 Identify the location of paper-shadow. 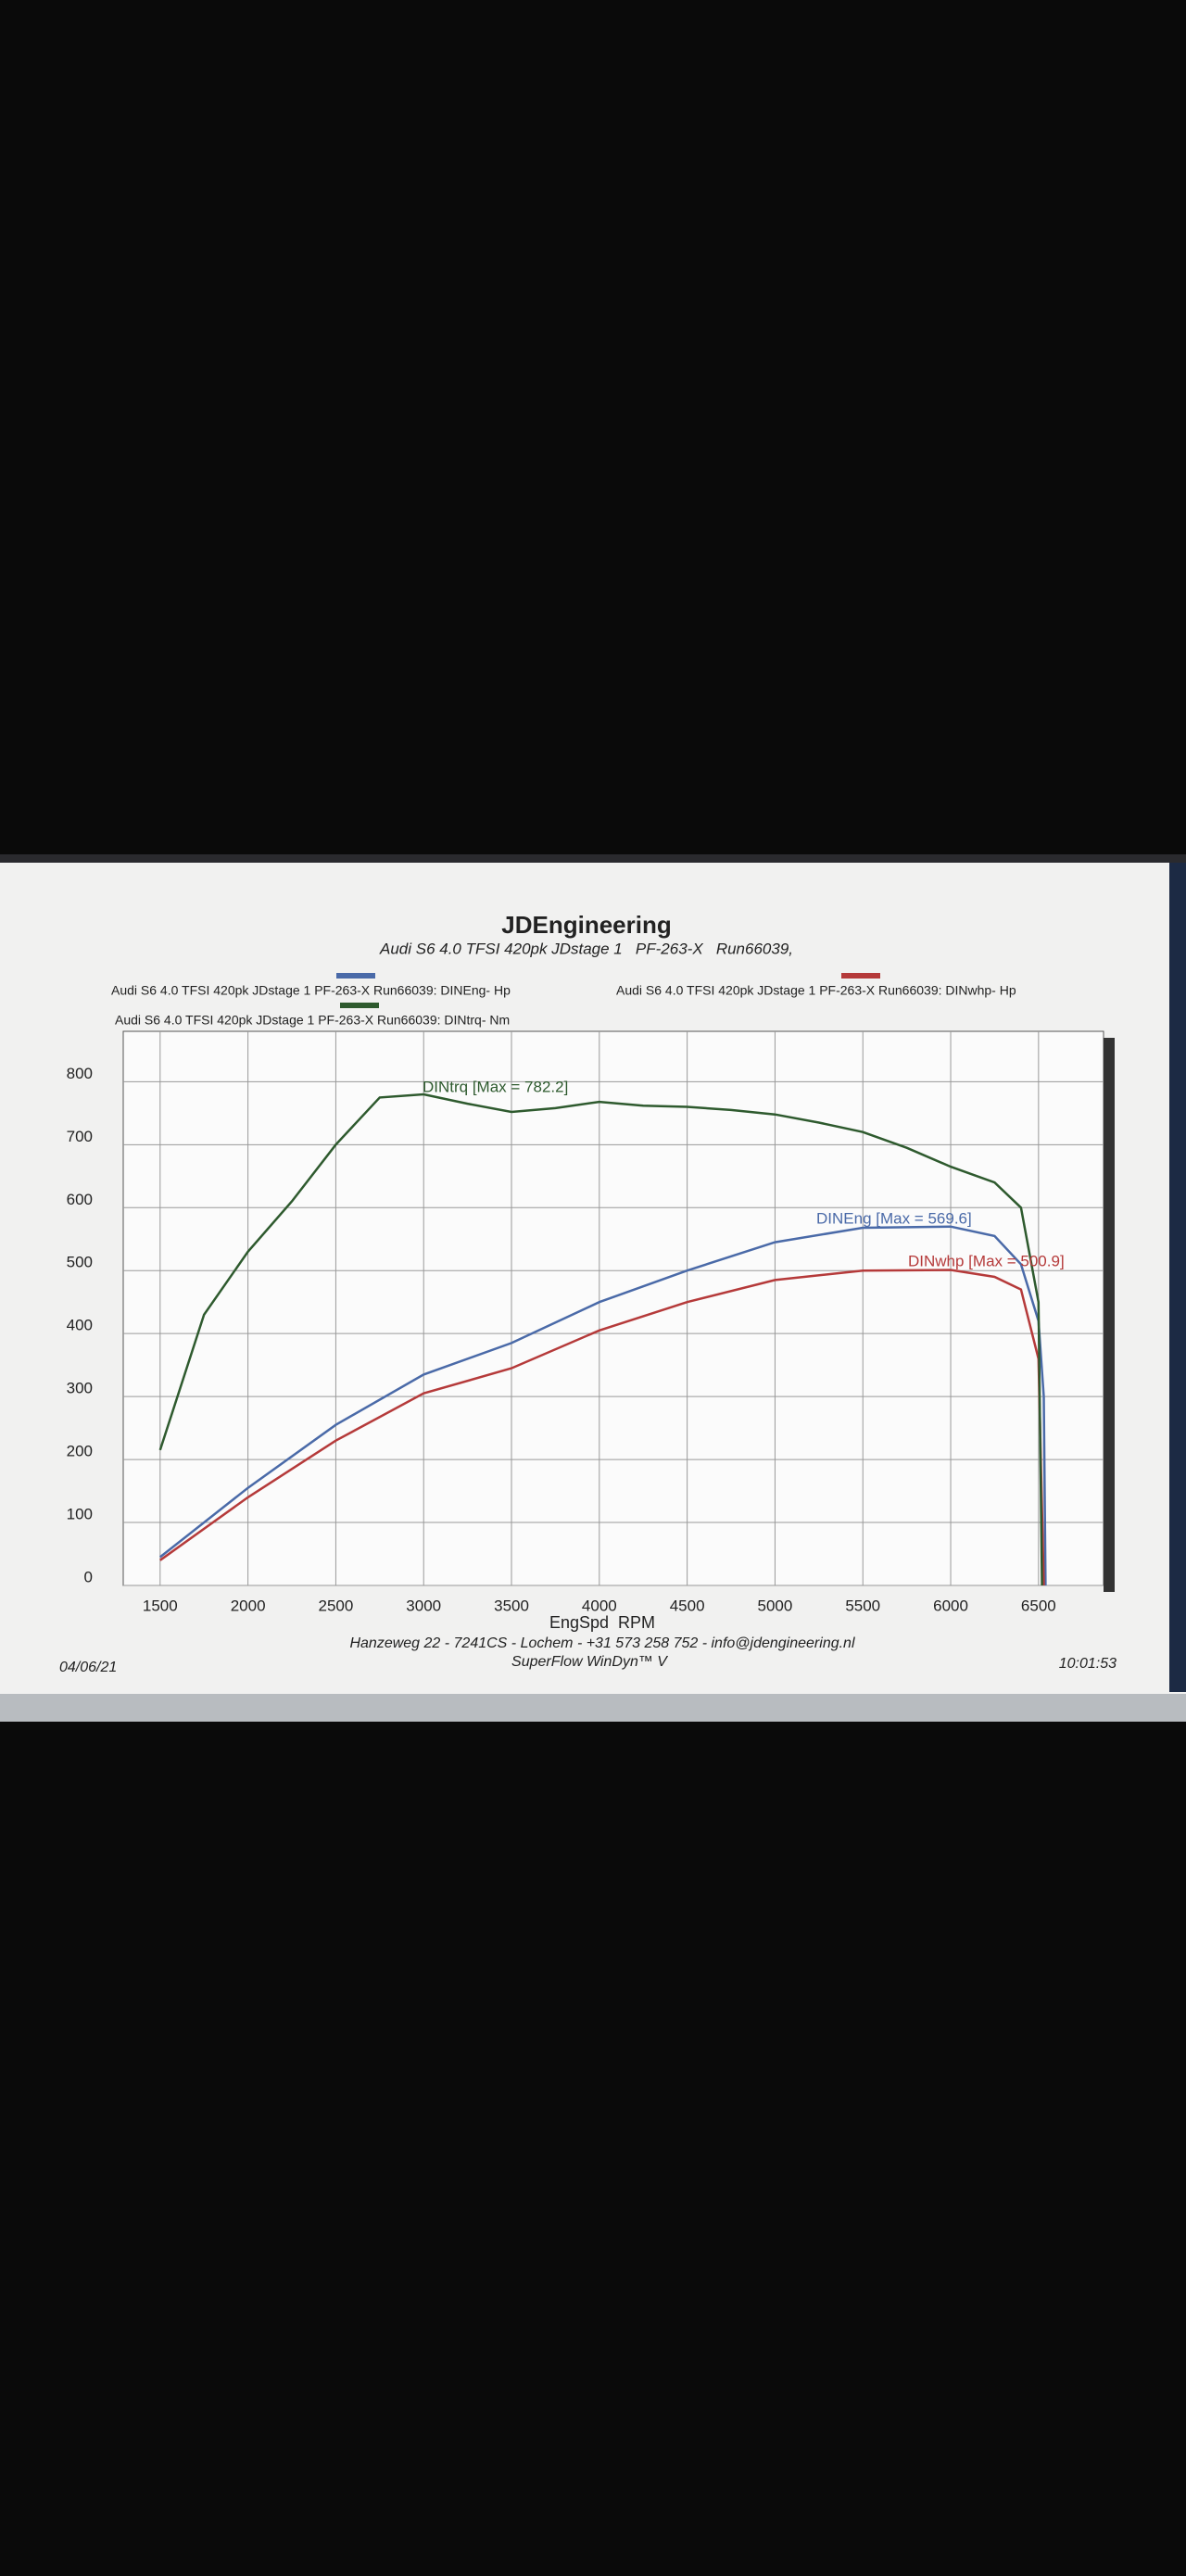
(1177, 1278).